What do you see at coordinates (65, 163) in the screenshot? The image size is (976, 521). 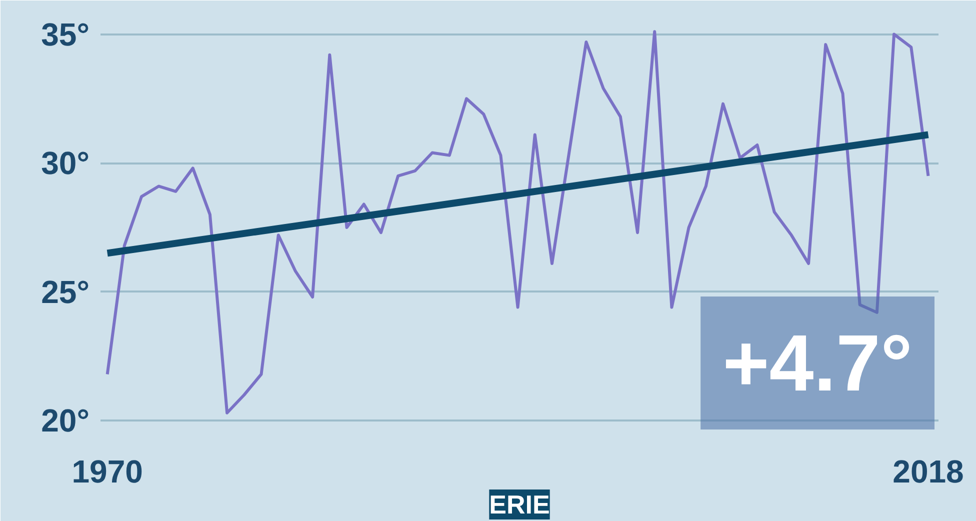 I see `y-tick-label: 30°` at bounding box center [65, 163].